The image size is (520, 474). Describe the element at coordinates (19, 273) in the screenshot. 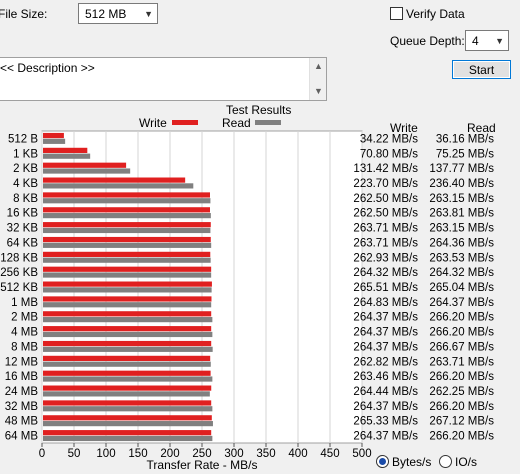

I see `row-label: 256 KB` at that location.